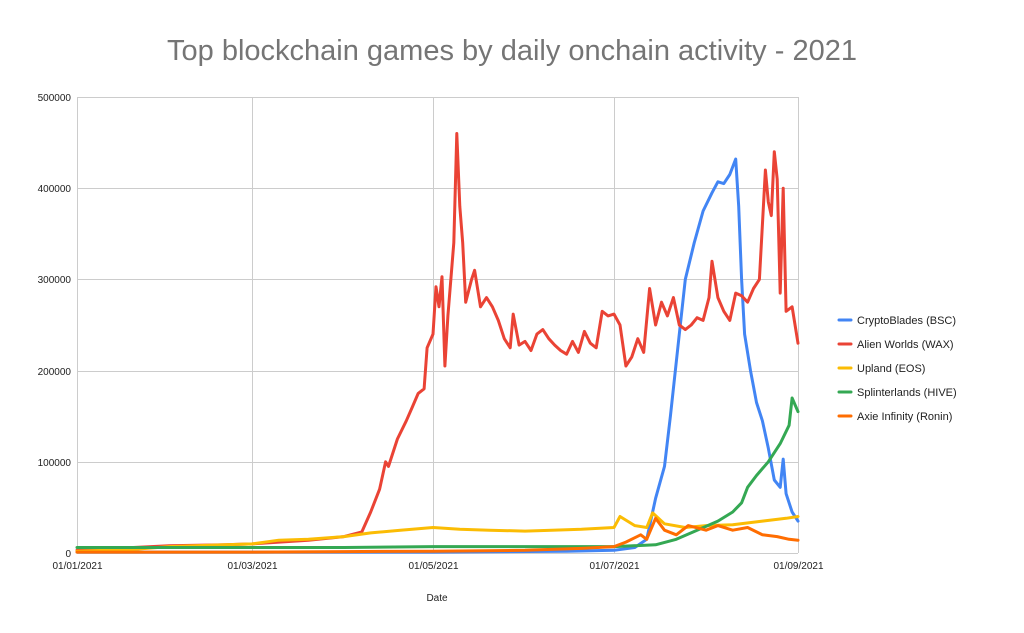 This screenshot has width=1024, height=633. I want to click on legend-label: Alien Worlds (WAX), so click(905, 345).